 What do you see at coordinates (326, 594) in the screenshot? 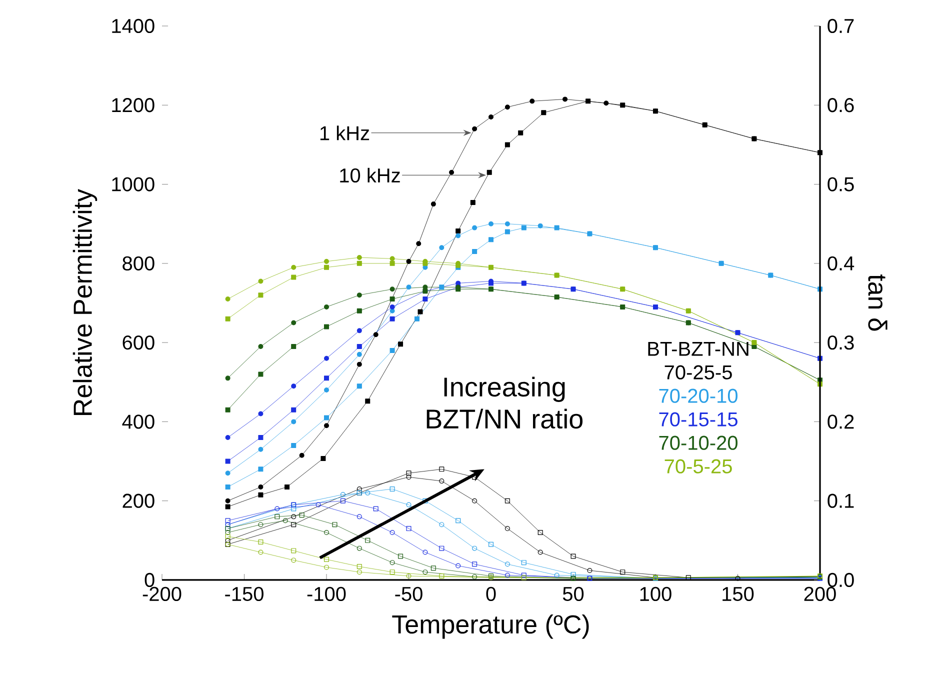
I see `x-tick-label: -100` at bounding box center [326, 594].